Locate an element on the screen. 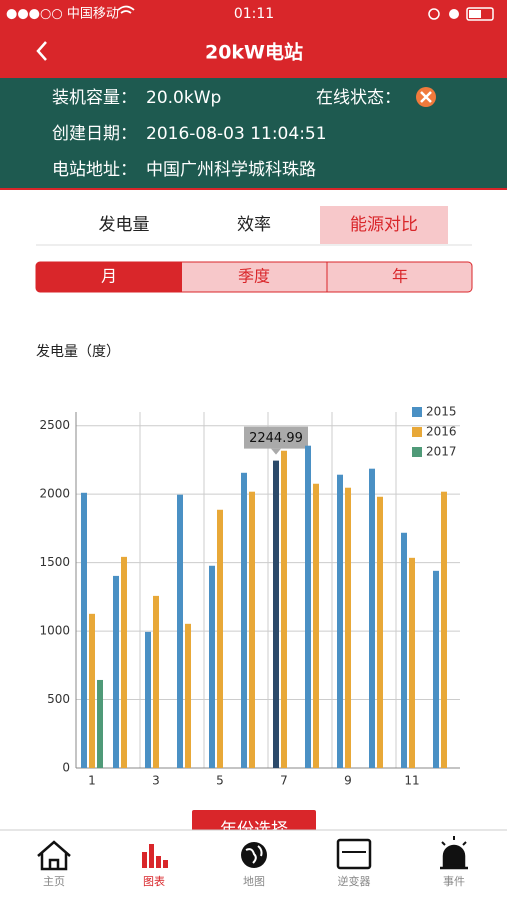  nav-label: 逆变器 is located at coordinates (354, 881).